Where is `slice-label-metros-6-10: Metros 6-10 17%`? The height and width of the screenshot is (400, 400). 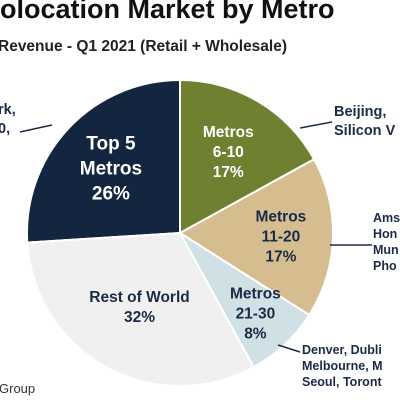
slice-label-metros-6-10: Metros 6-10 17% is located at coordinates (228, 152).